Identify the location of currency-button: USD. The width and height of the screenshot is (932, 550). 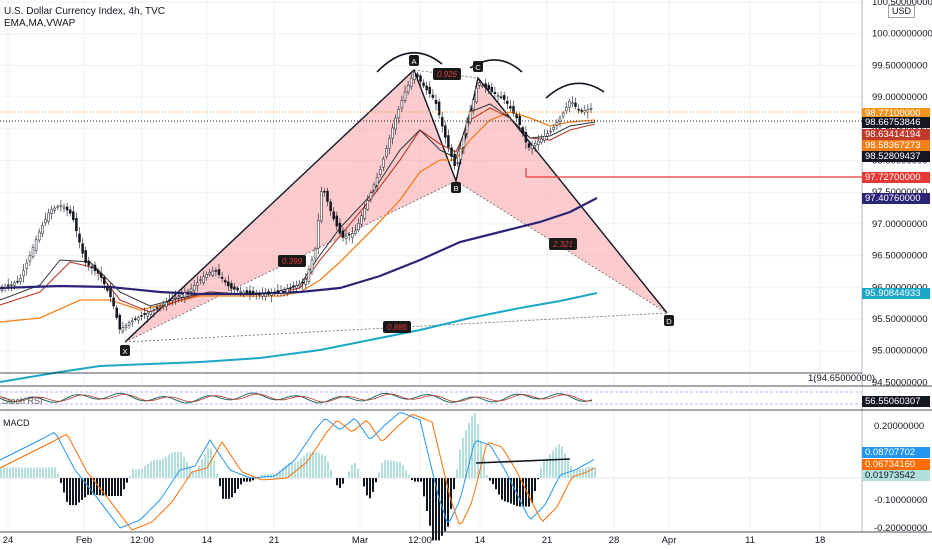
(902, 11).